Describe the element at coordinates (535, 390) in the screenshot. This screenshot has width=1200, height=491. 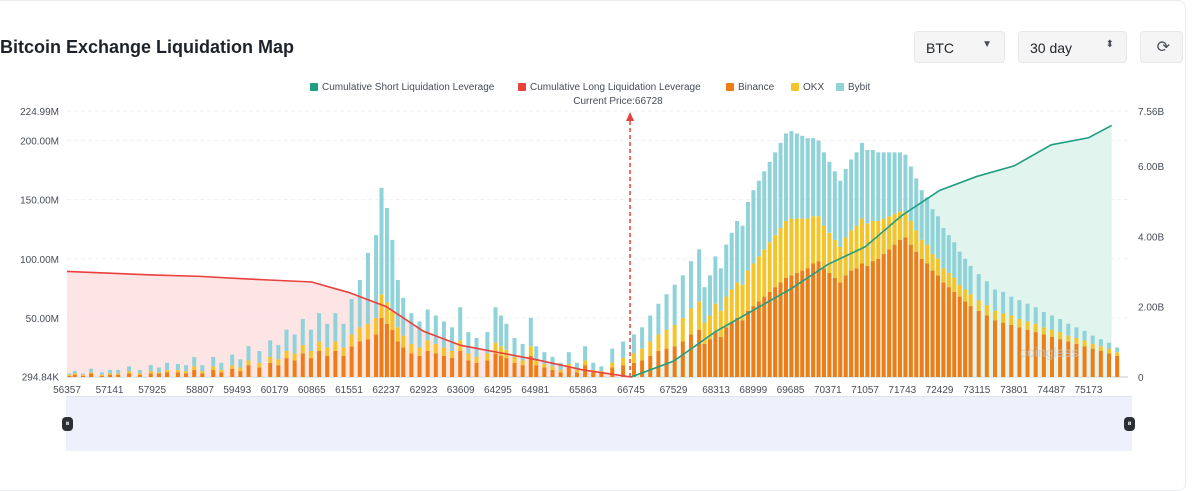
I see `x-axis-tick-label: 64981` at that location.